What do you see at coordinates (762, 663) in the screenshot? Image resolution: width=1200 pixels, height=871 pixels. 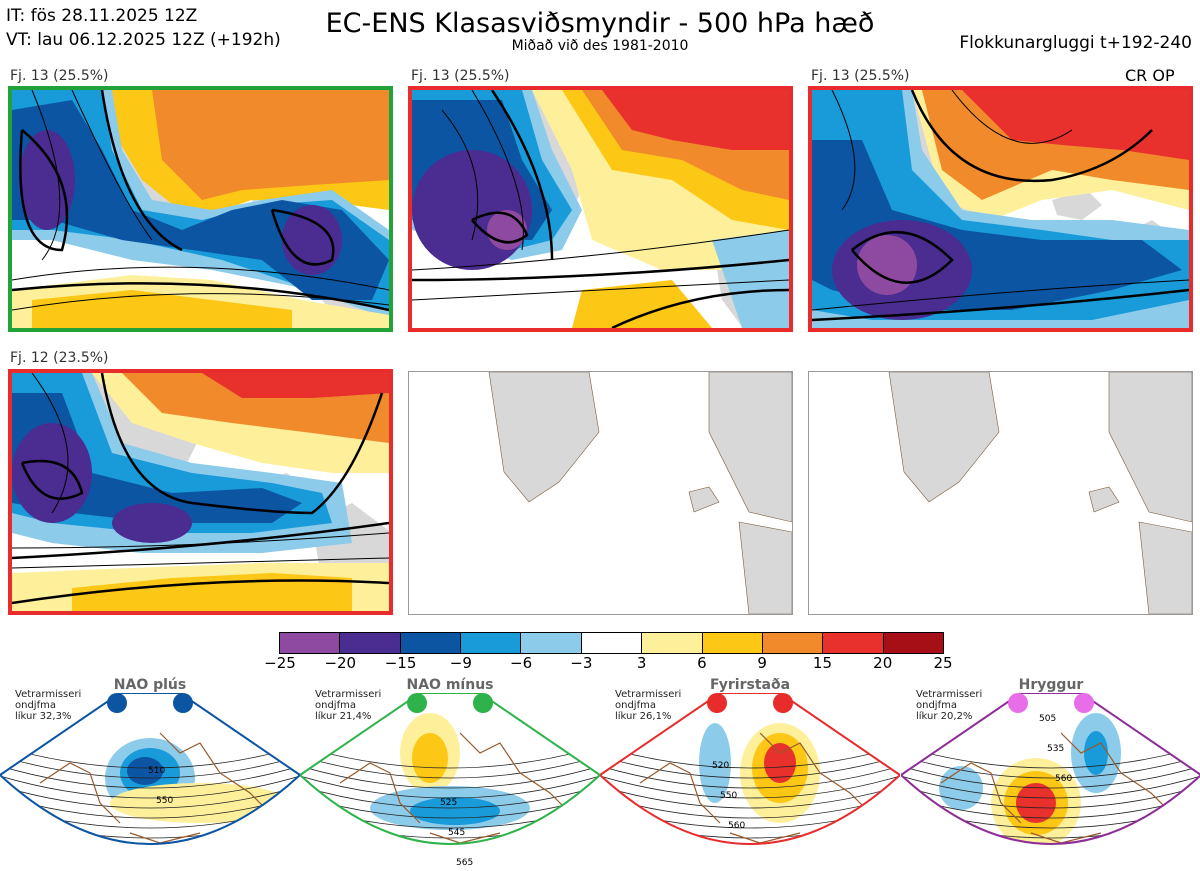 I see `colorbar-tick-label: 9` at bounding box center [762, 663].